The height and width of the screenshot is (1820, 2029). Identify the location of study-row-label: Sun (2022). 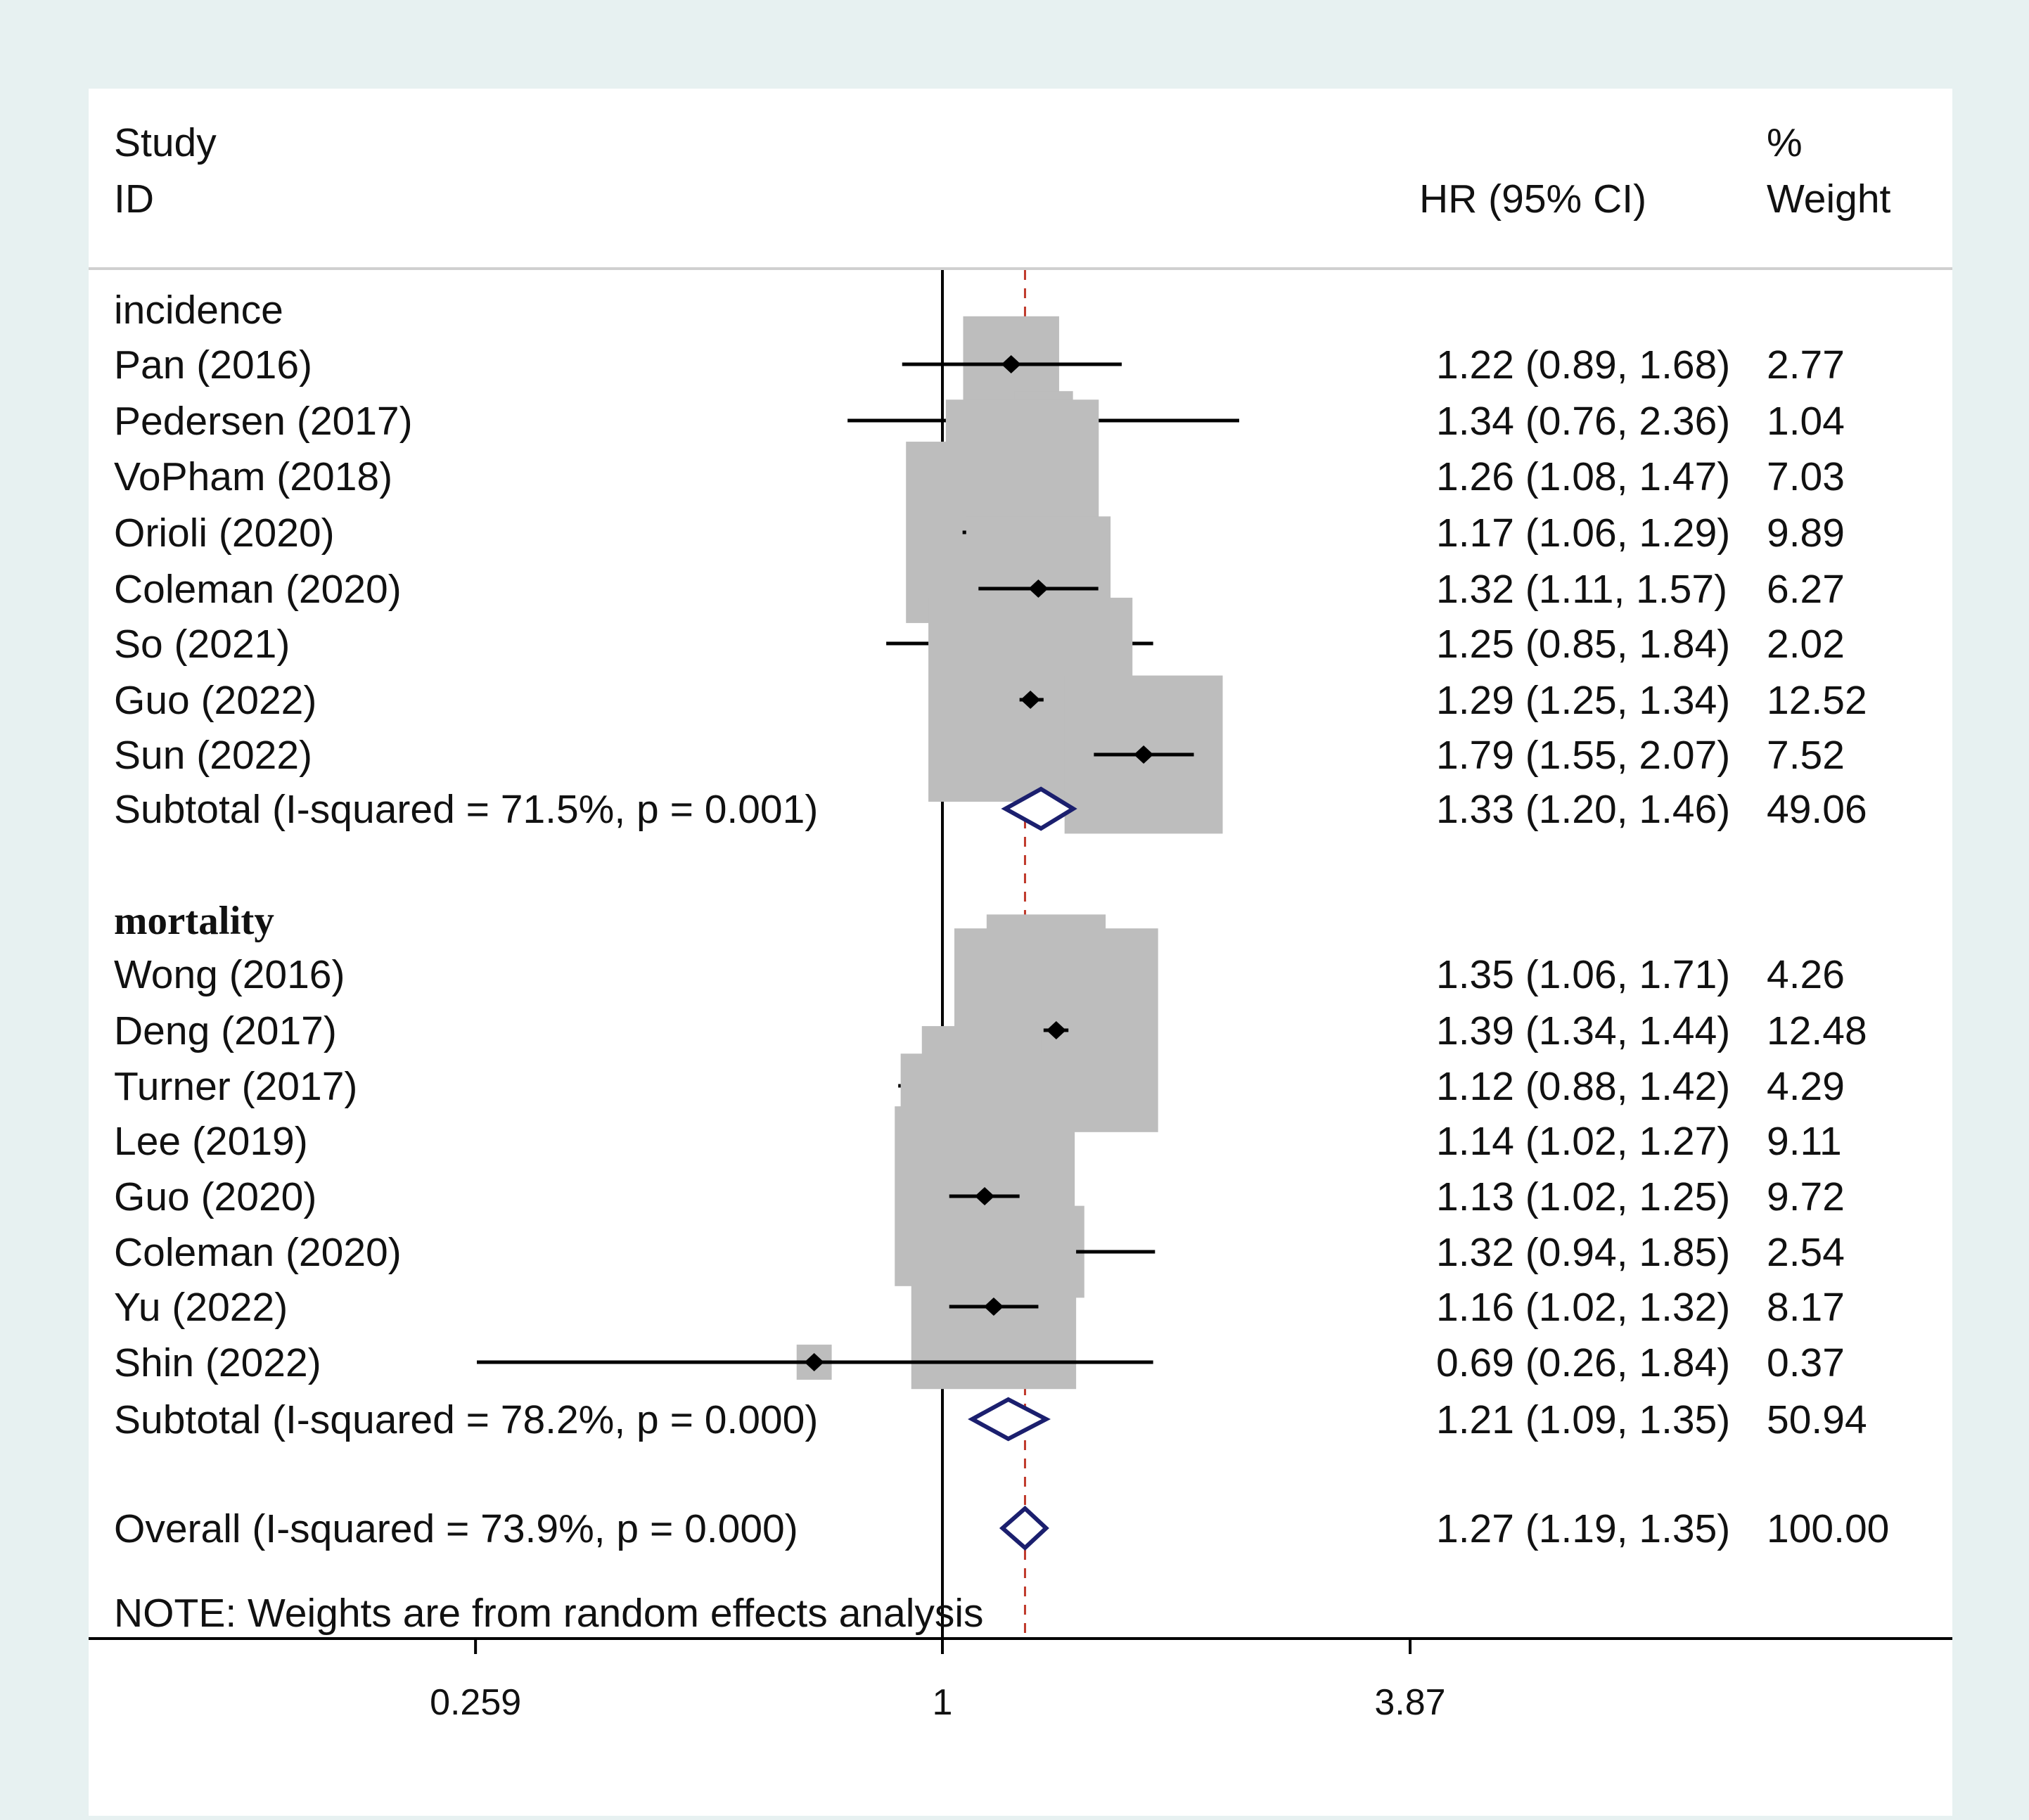
(213, 755).